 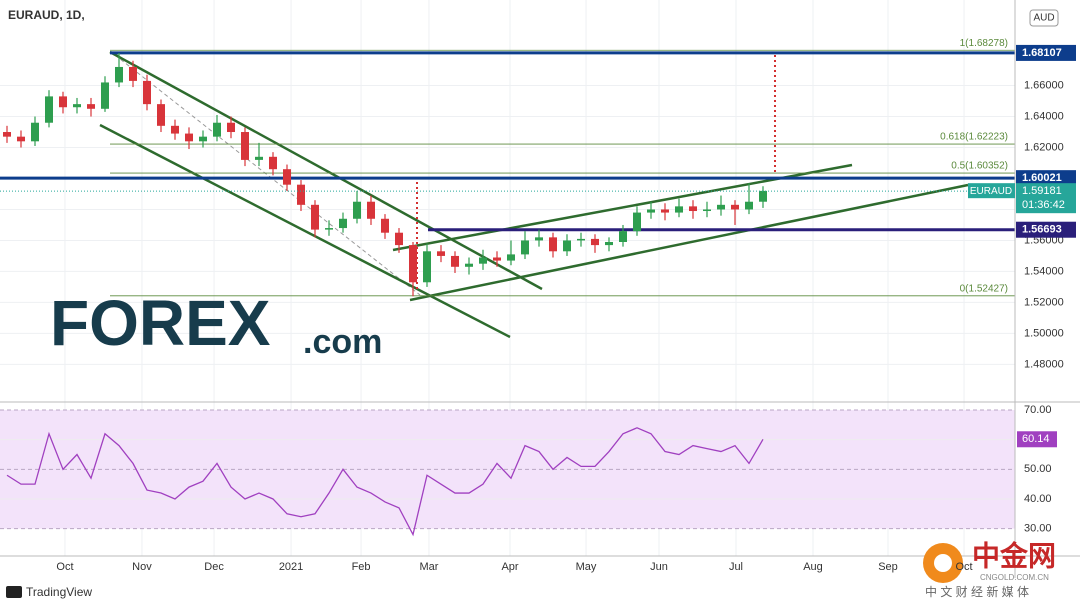 What do you see at coordinates (509, 567) in the screenshot?
I see `x-tick-label: Apr` at bounding box center [509, 567].